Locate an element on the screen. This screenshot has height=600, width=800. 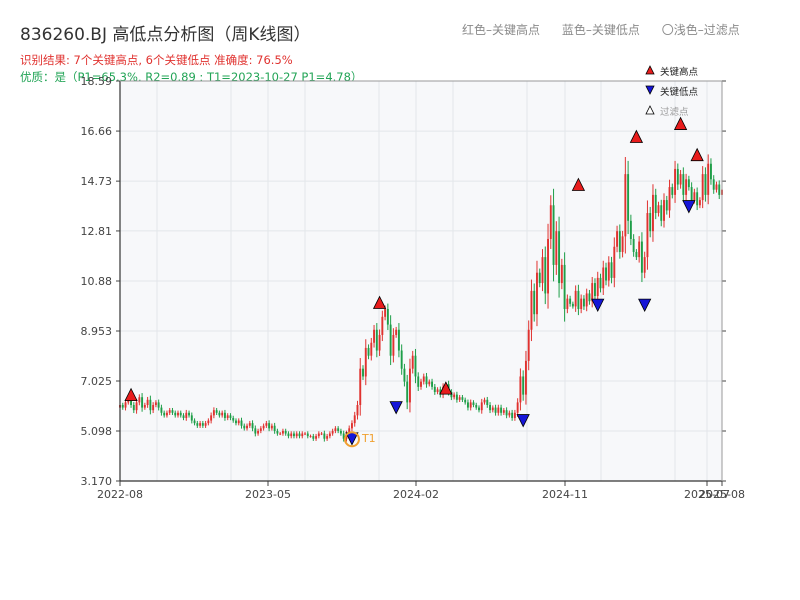
x-tick-label: 2025-07 is located at coordinates (707, 494).